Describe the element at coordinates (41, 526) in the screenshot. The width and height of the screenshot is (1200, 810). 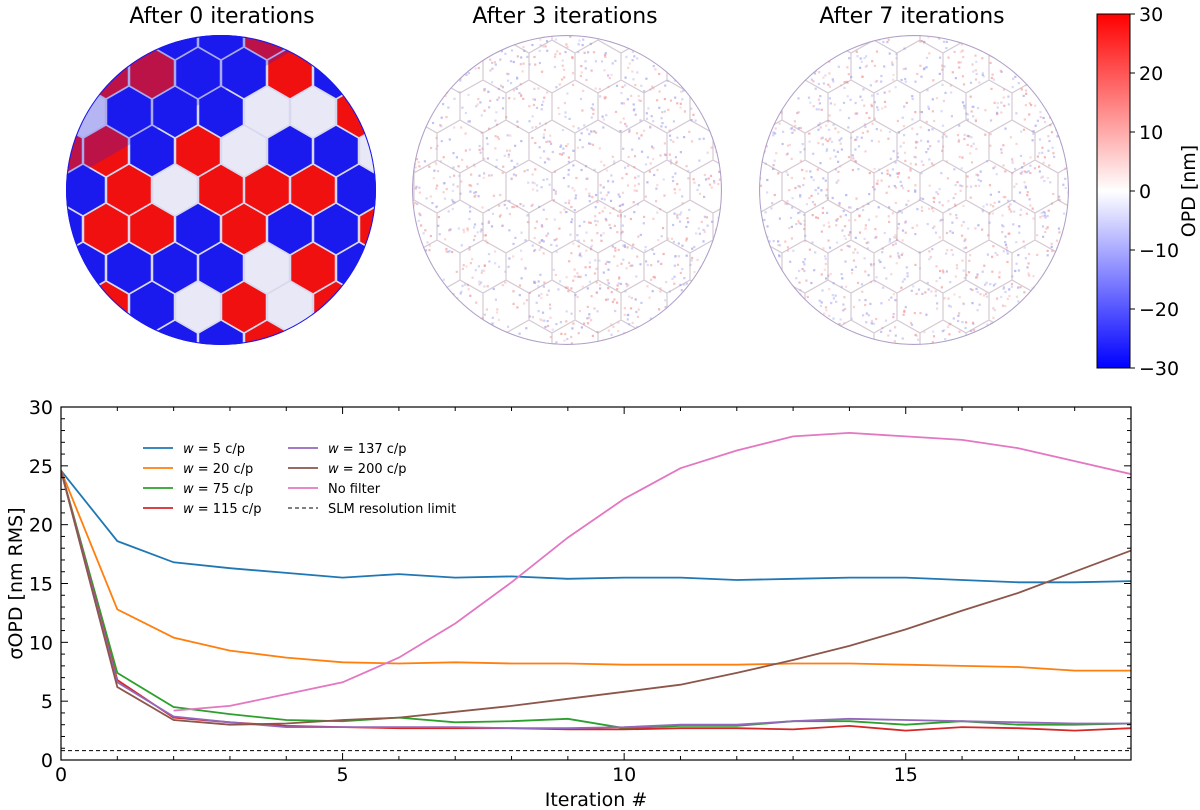
I see `y-tick-label: 20` at that location.